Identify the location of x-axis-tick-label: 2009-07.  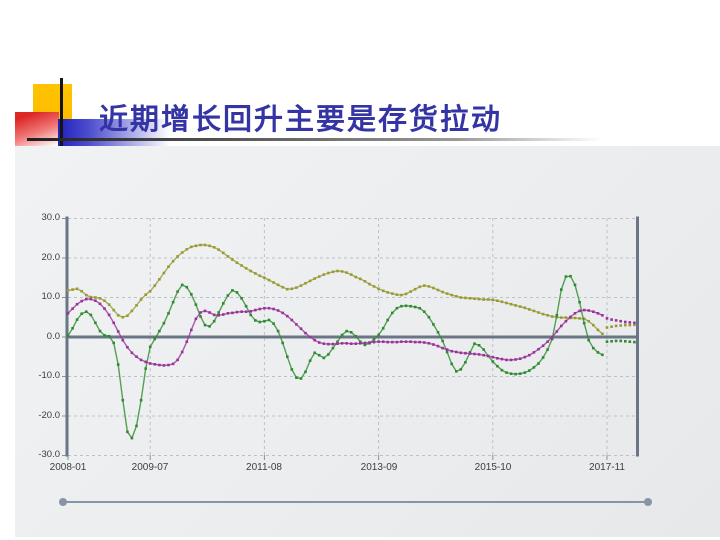
(150, 467).